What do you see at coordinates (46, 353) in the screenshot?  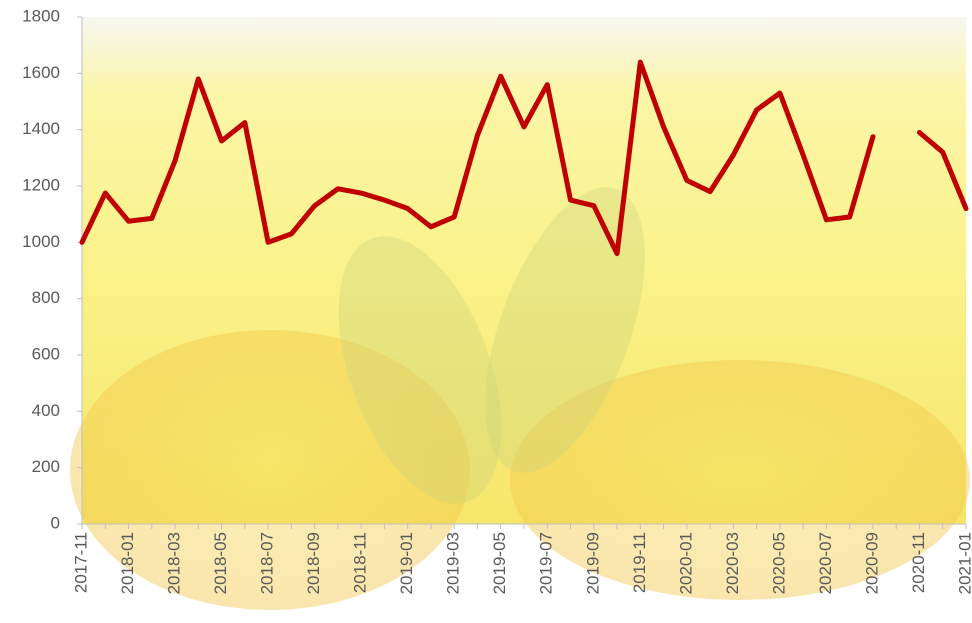 I see `y-tick-label: 600` at bounding box center [46, 353].